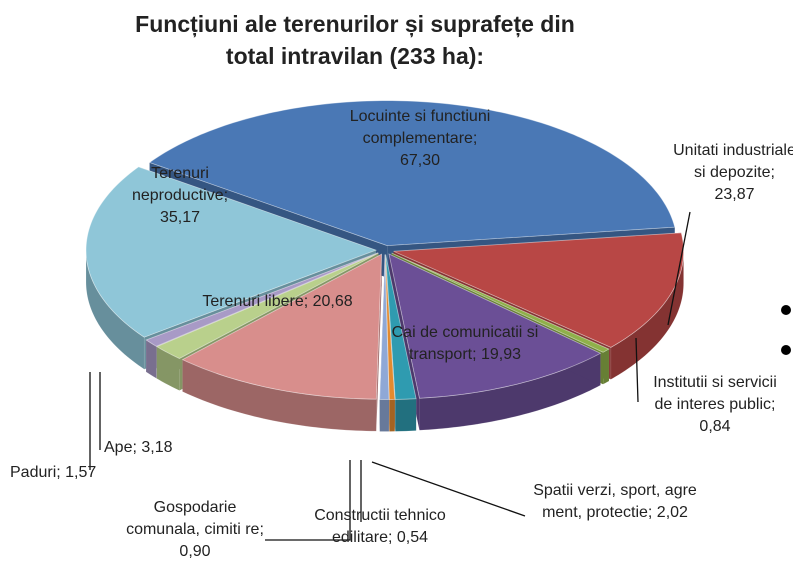 The height and width of the screenshot is (575, 793). I want to click on slice-label: Constructii tehnico edilitare; 0,54, so click(380, 527).